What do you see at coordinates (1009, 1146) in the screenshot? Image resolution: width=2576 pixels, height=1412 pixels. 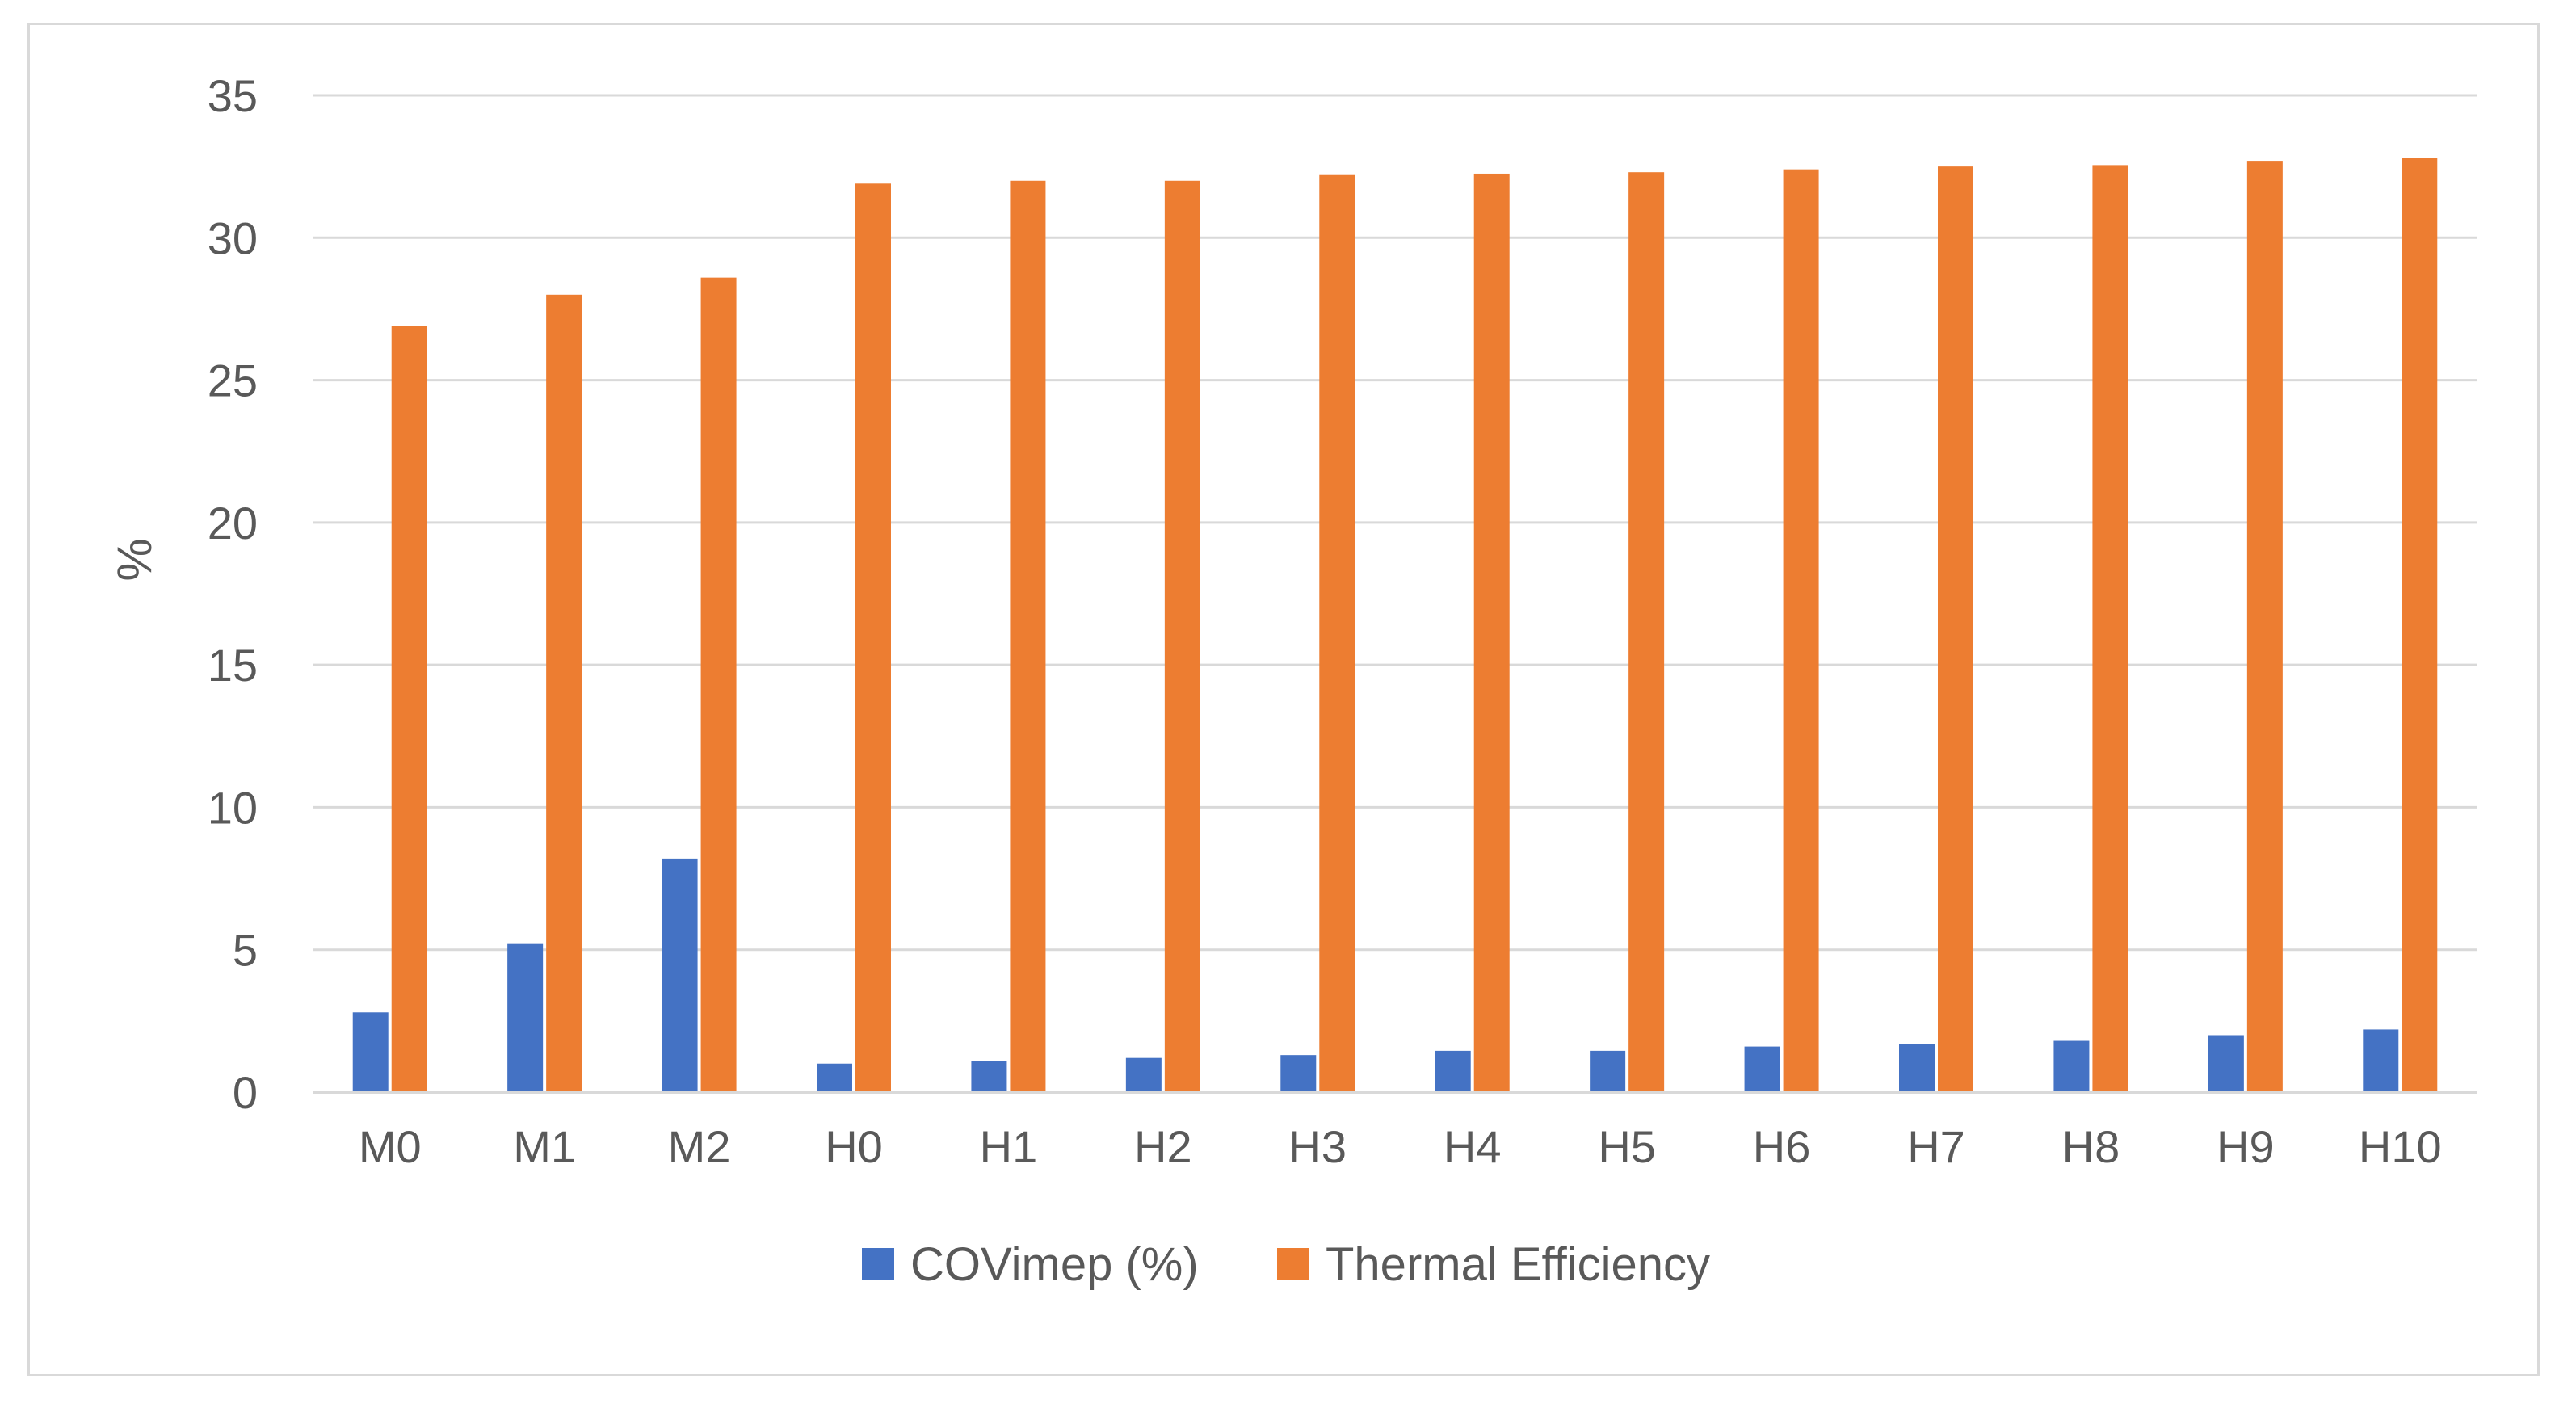 I see `x-tick-label-h1: H1` at bounding box center [1009, 1146].